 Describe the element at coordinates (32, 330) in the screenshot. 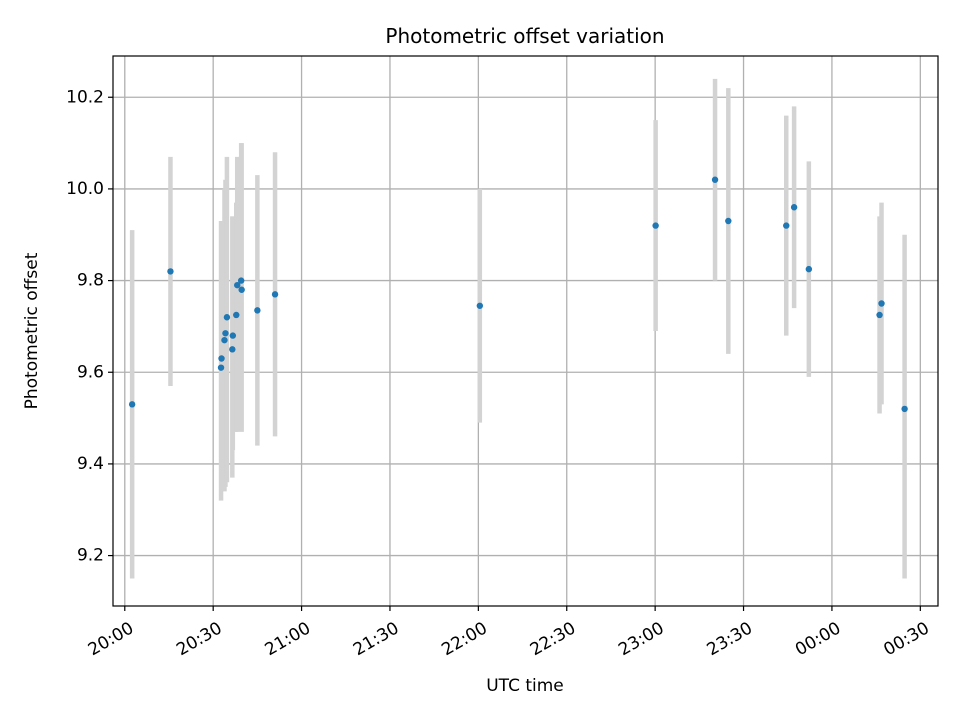

I see `y-axis-label: Photometric offset` at that location.